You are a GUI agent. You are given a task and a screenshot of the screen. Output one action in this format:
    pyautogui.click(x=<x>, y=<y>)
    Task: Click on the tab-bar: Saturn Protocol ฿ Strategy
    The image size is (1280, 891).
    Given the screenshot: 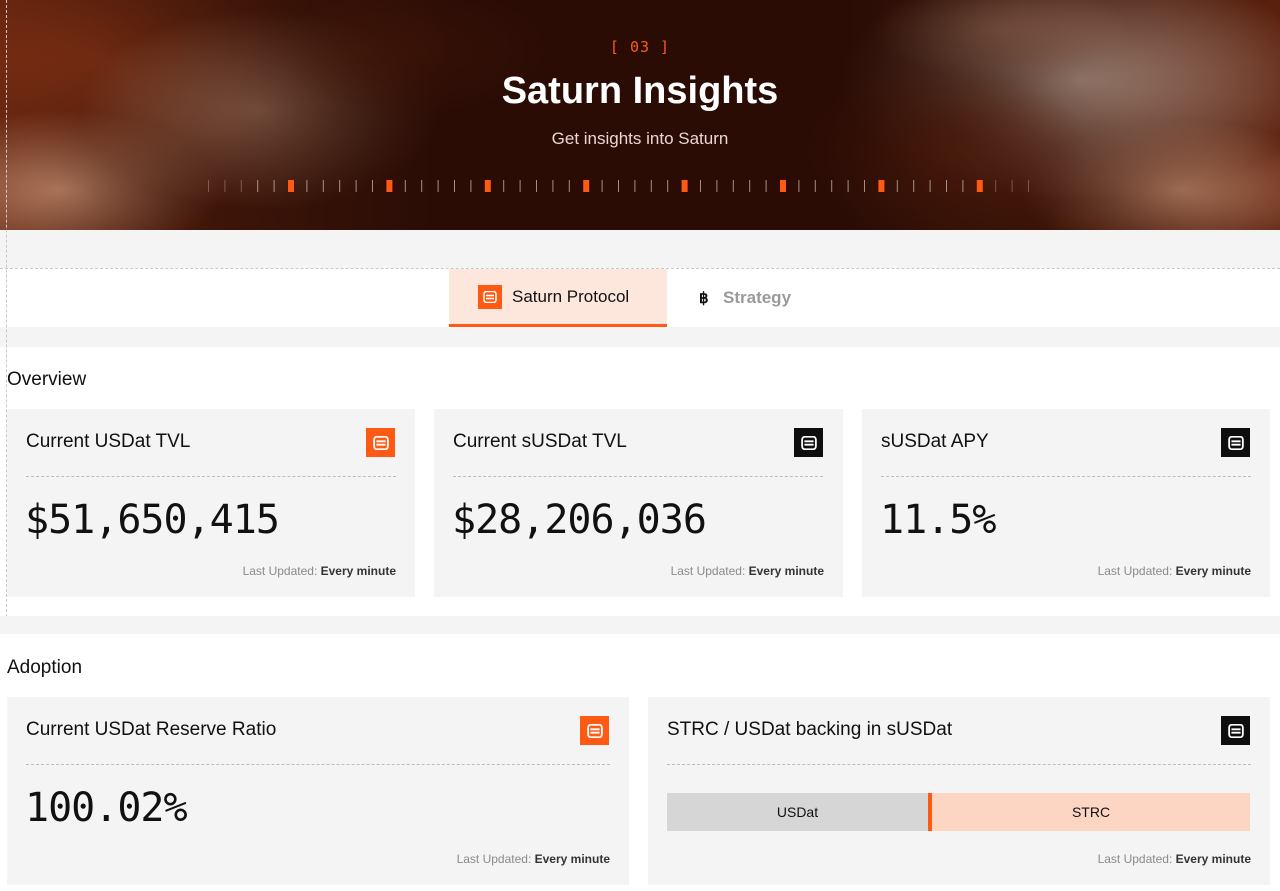 What is the action you would take?
    pyautogui.click(x=640, y=298)
    